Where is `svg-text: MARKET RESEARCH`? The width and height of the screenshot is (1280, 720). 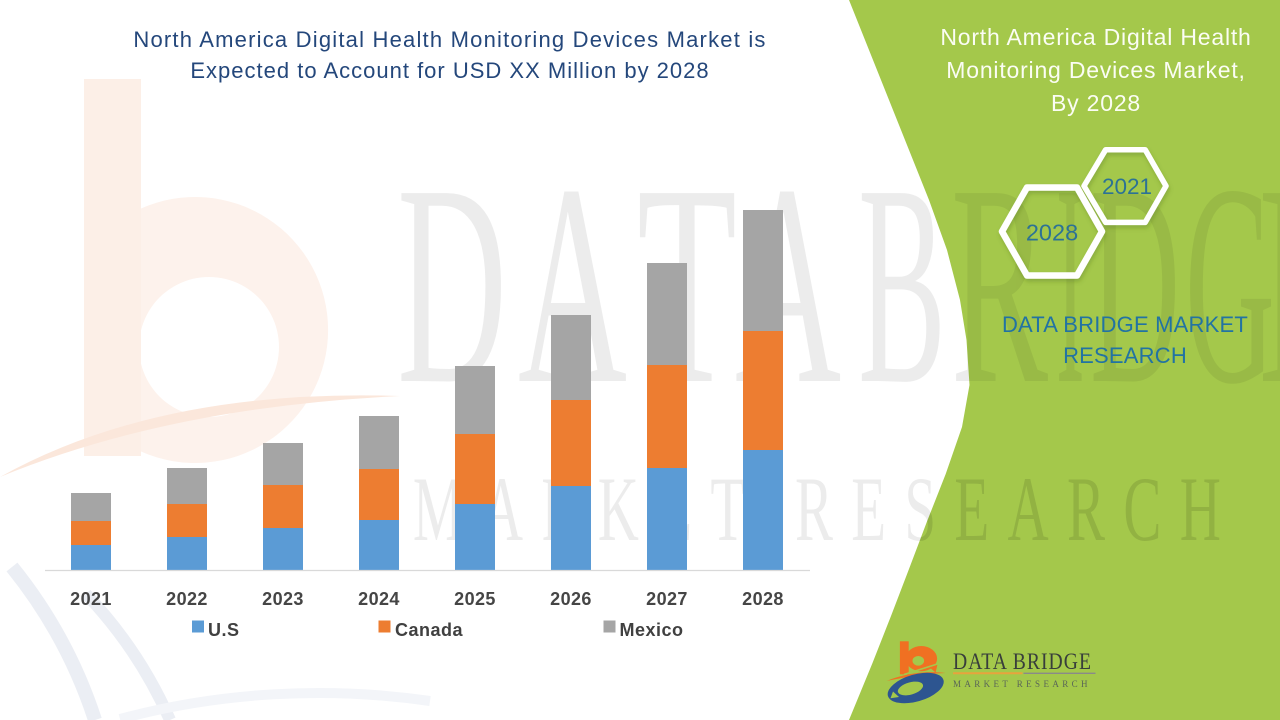 svg-text: MARKET RESEARCH is located at coordinates (1022, 684).